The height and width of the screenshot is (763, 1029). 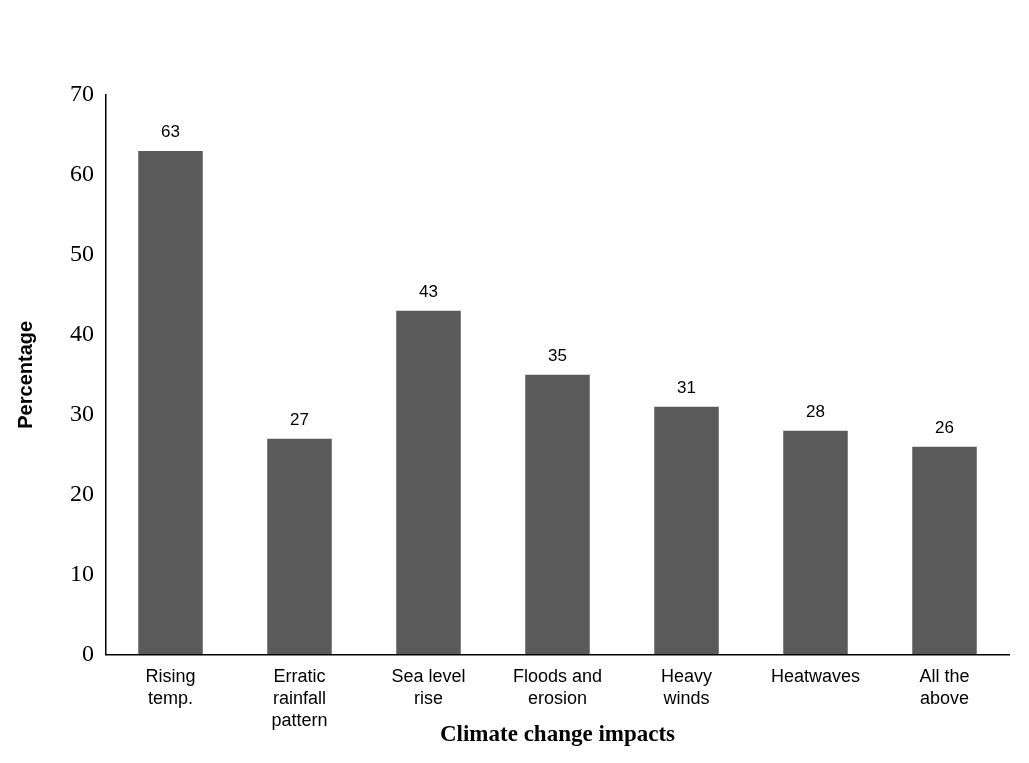 I want to click on data-label: 43, so click(x=428, y=292).